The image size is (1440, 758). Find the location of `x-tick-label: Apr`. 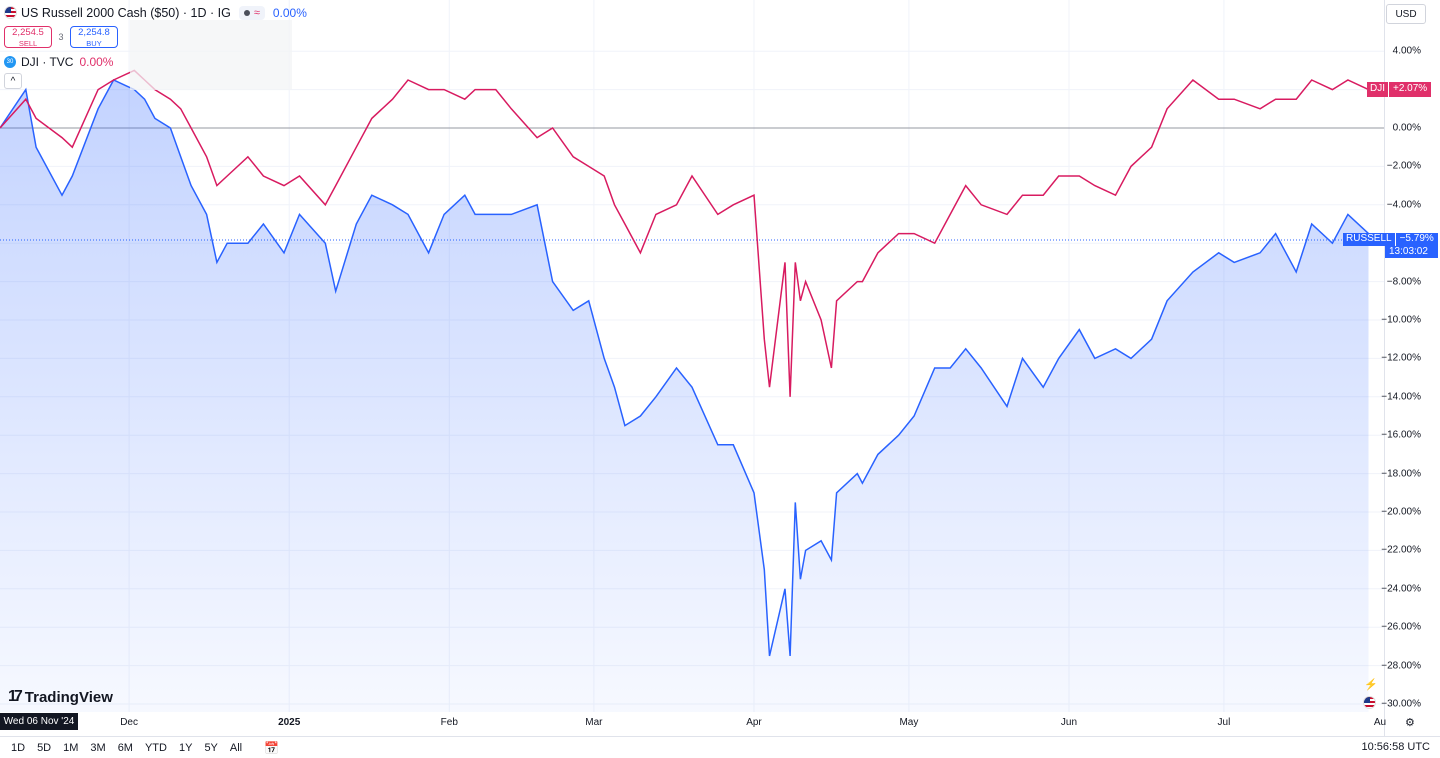

x-tick-label: Apr is located at coordinates (754, 722).